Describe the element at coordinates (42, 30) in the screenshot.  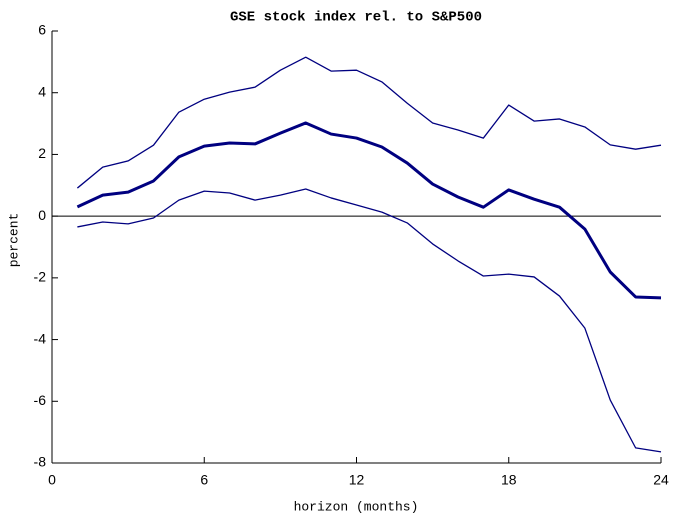
I see `y-tick-label: 6` at that location.